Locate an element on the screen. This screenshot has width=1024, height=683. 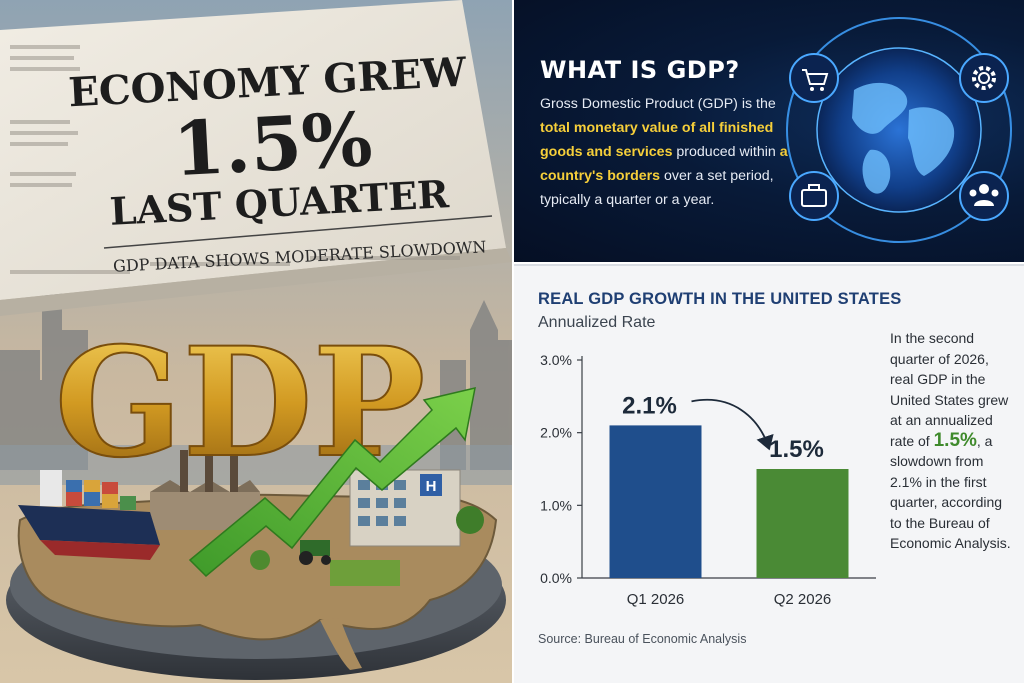
hospital-sign: H is located at coordinates (431, 486).